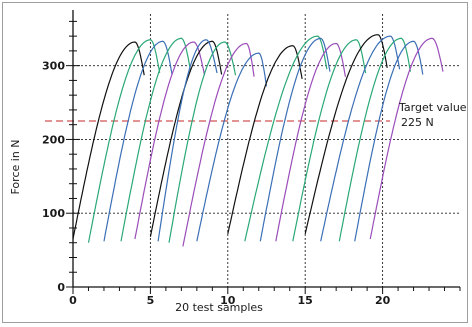 The width and height of the screenshot is (472, 327). I want to click on target-value-number: 225 N, so click(417, 122).